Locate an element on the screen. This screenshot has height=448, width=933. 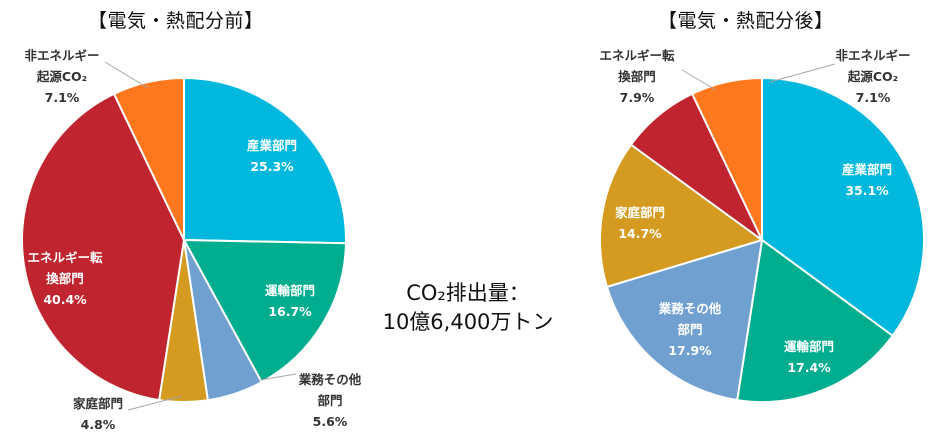
chart-title-before: 【電気・熱配分前】 is located at coordinates (176, 21).